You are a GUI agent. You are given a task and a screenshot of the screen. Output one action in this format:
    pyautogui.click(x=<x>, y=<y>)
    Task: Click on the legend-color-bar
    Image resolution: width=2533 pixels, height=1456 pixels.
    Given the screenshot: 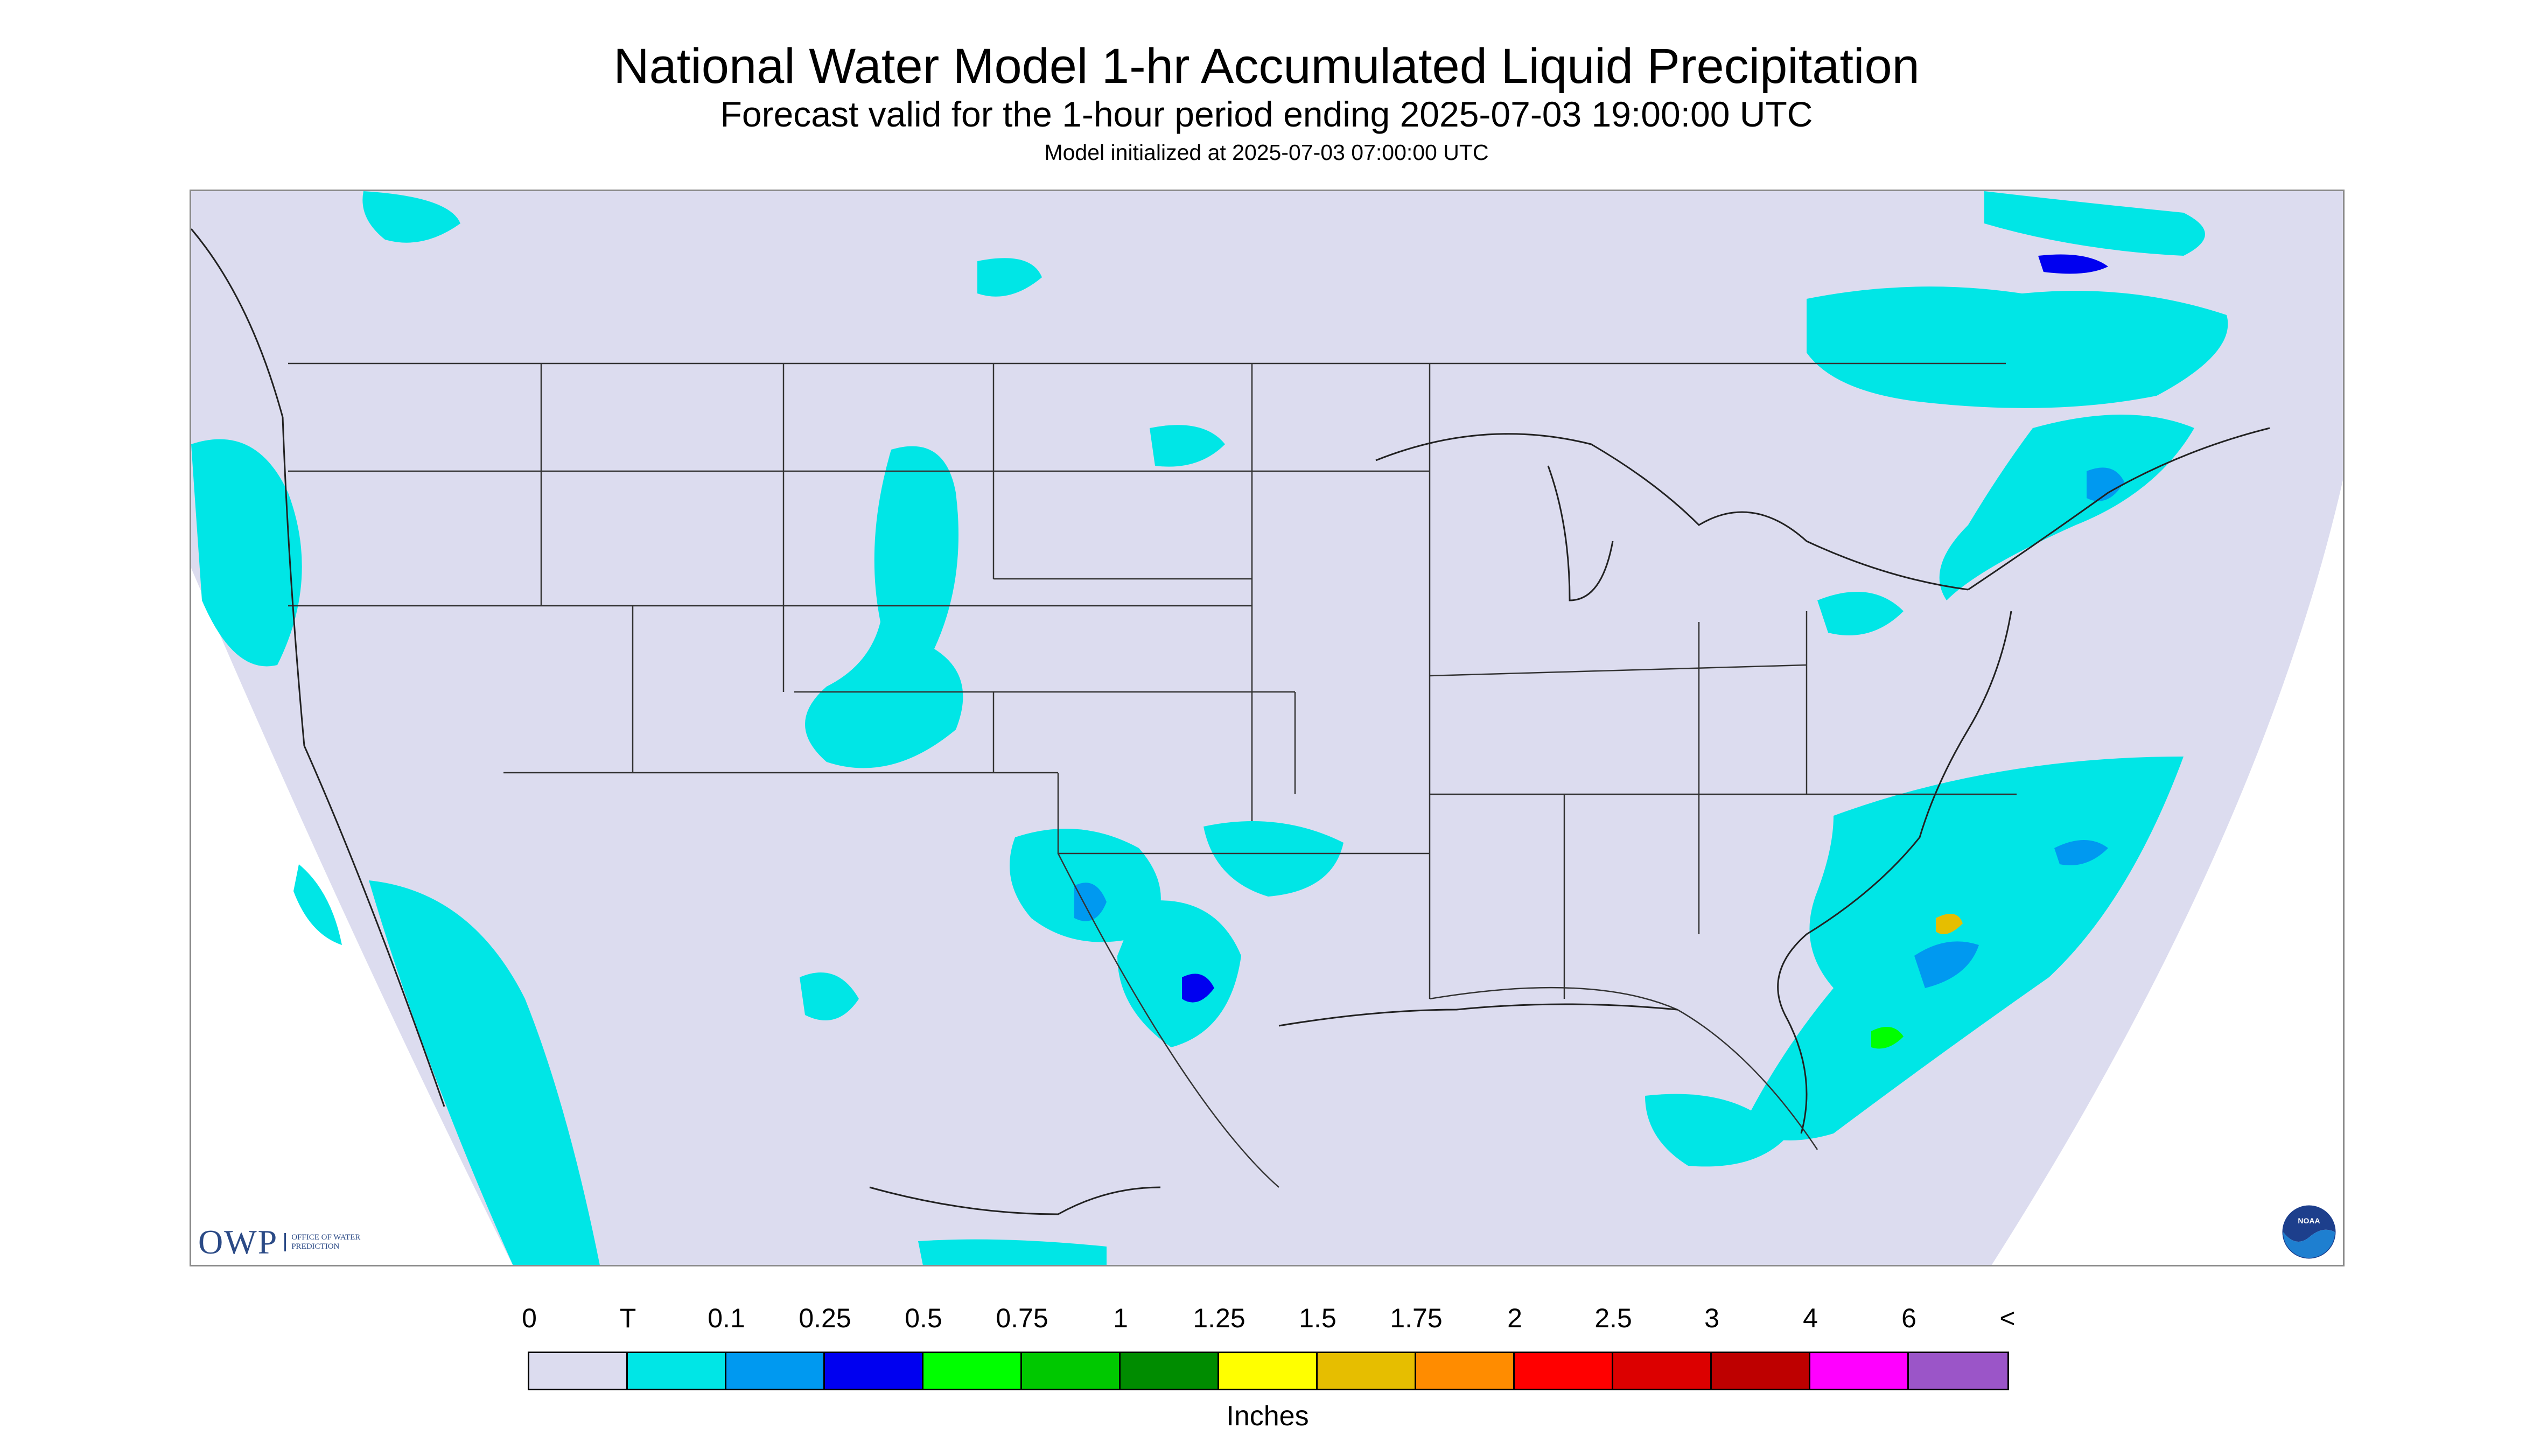 What is the action you would take?
    pyautogui.click(x=1268, y=1371)
    